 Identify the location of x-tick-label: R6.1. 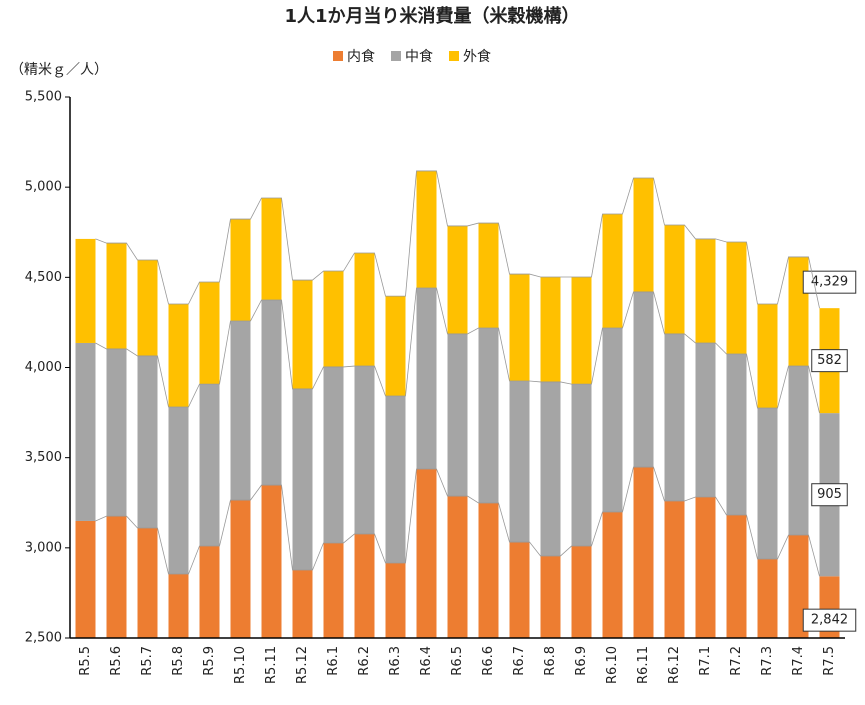
(333, 661).